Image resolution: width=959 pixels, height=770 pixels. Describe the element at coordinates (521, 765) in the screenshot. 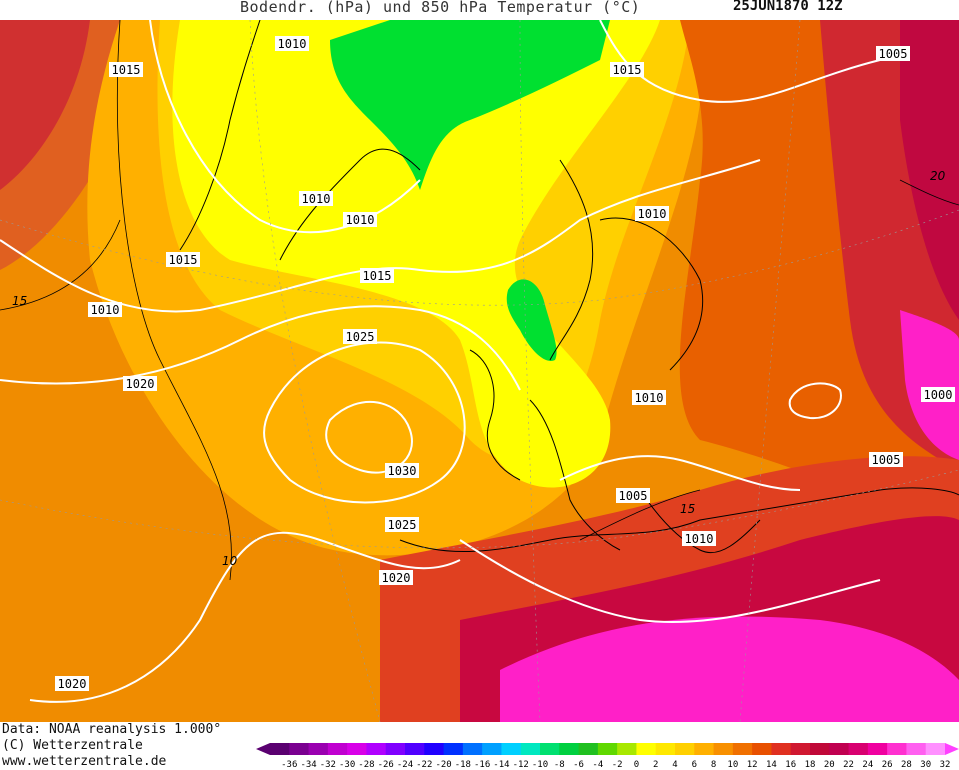

I see `scale-tick-label: -12` at that location.